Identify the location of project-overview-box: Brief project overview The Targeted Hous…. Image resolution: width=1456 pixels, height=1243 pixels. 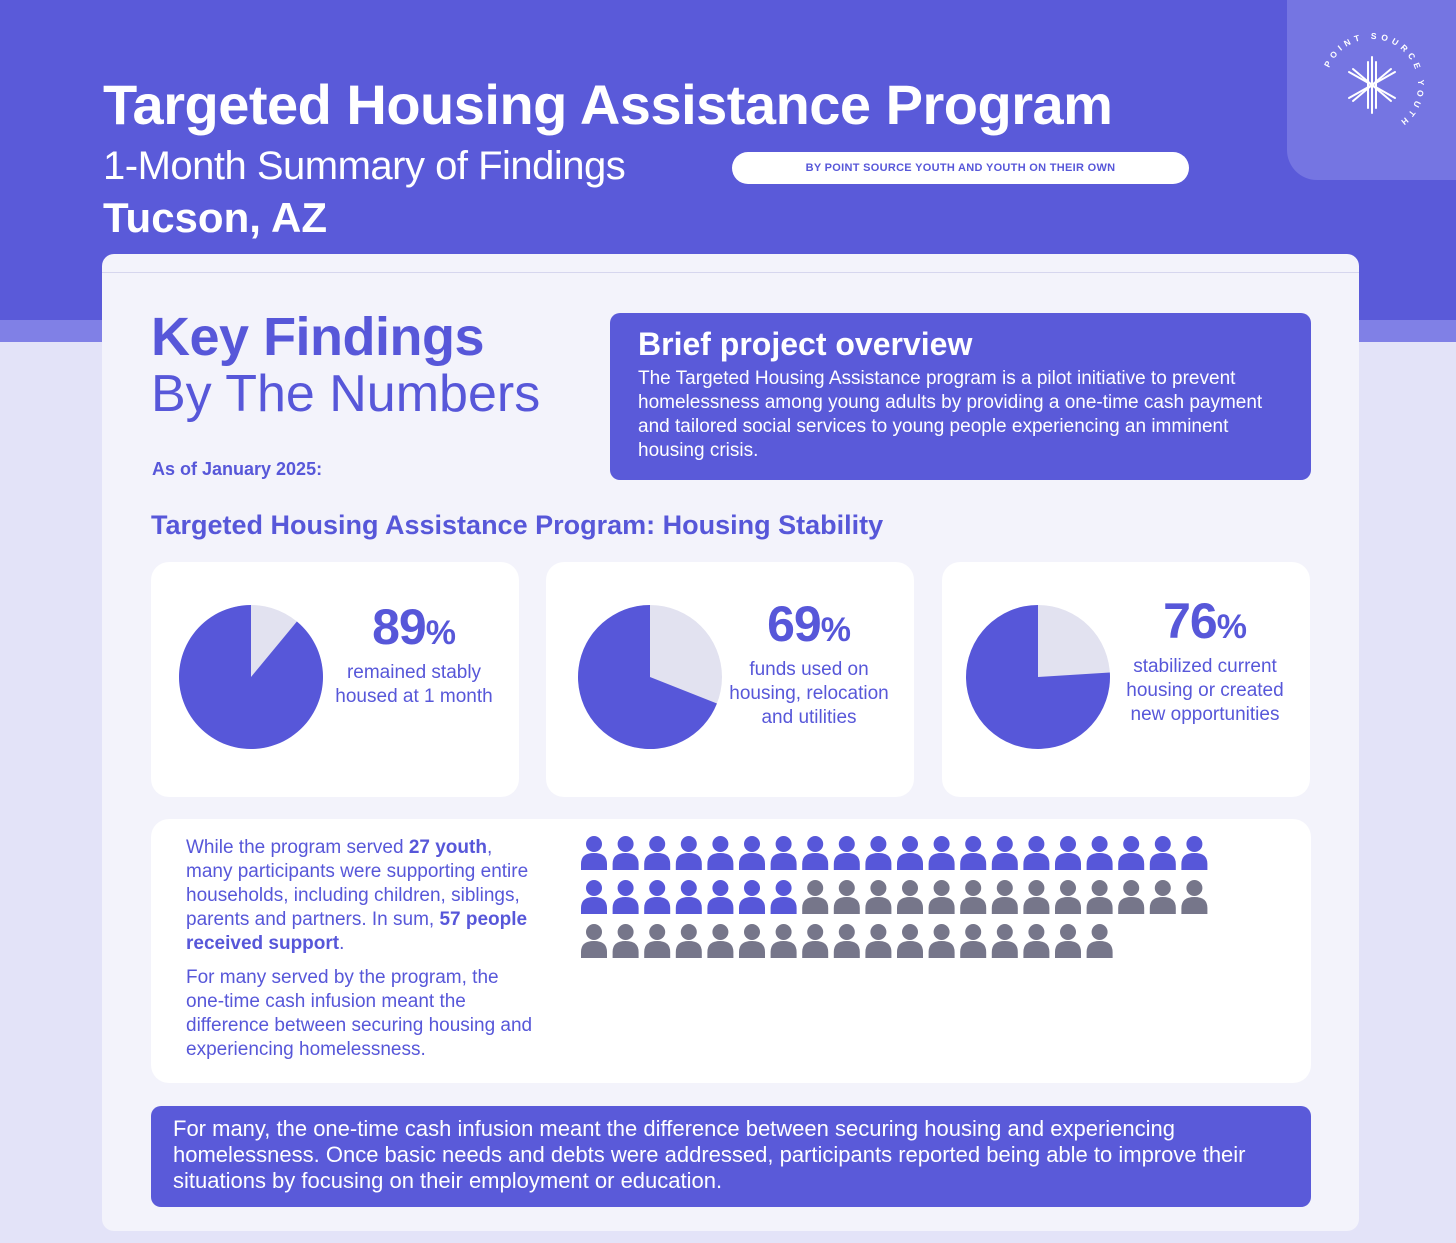
(960, 396).